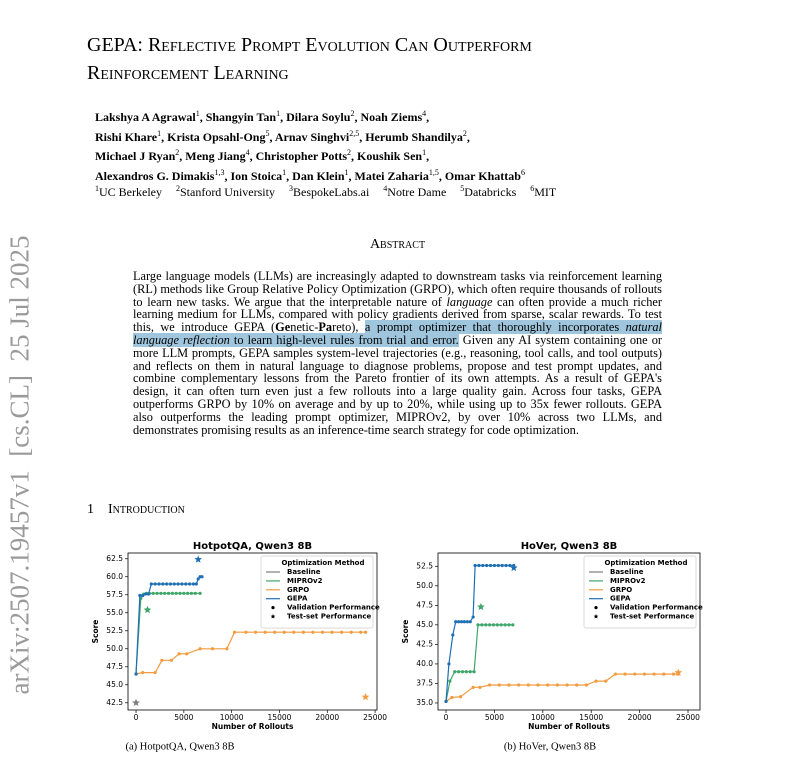 The width and height of the screenshot is (795, 762). What do you see at coordinates (414, 136) in the screenshot?
I see `author-name: Herumb Shandilya` at bounding box center [414, 136].